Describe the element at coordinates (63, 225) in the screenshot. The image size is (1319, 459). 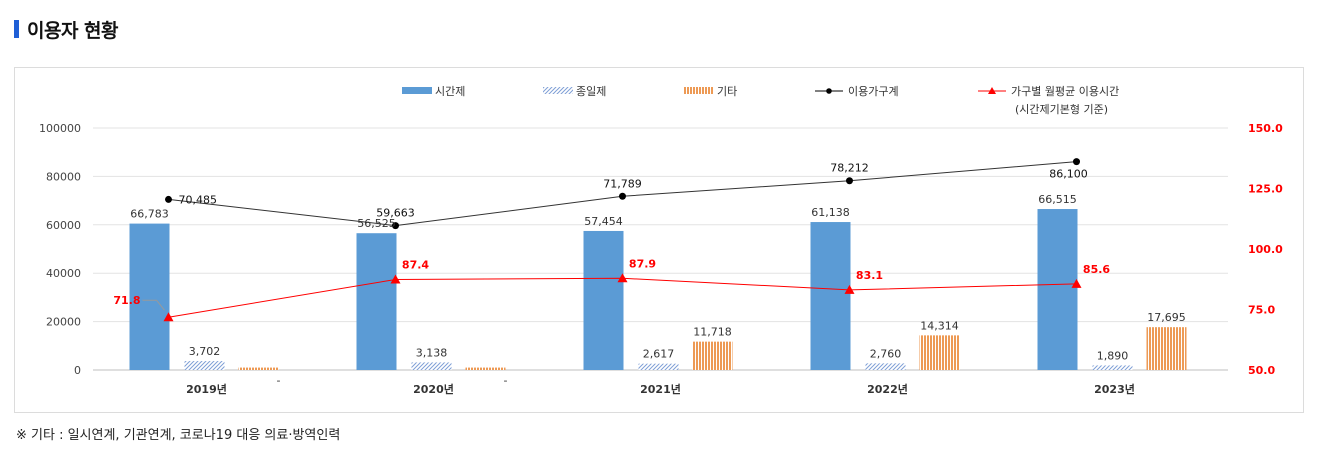
I see `y-left-tick-label: 60000` at that location.